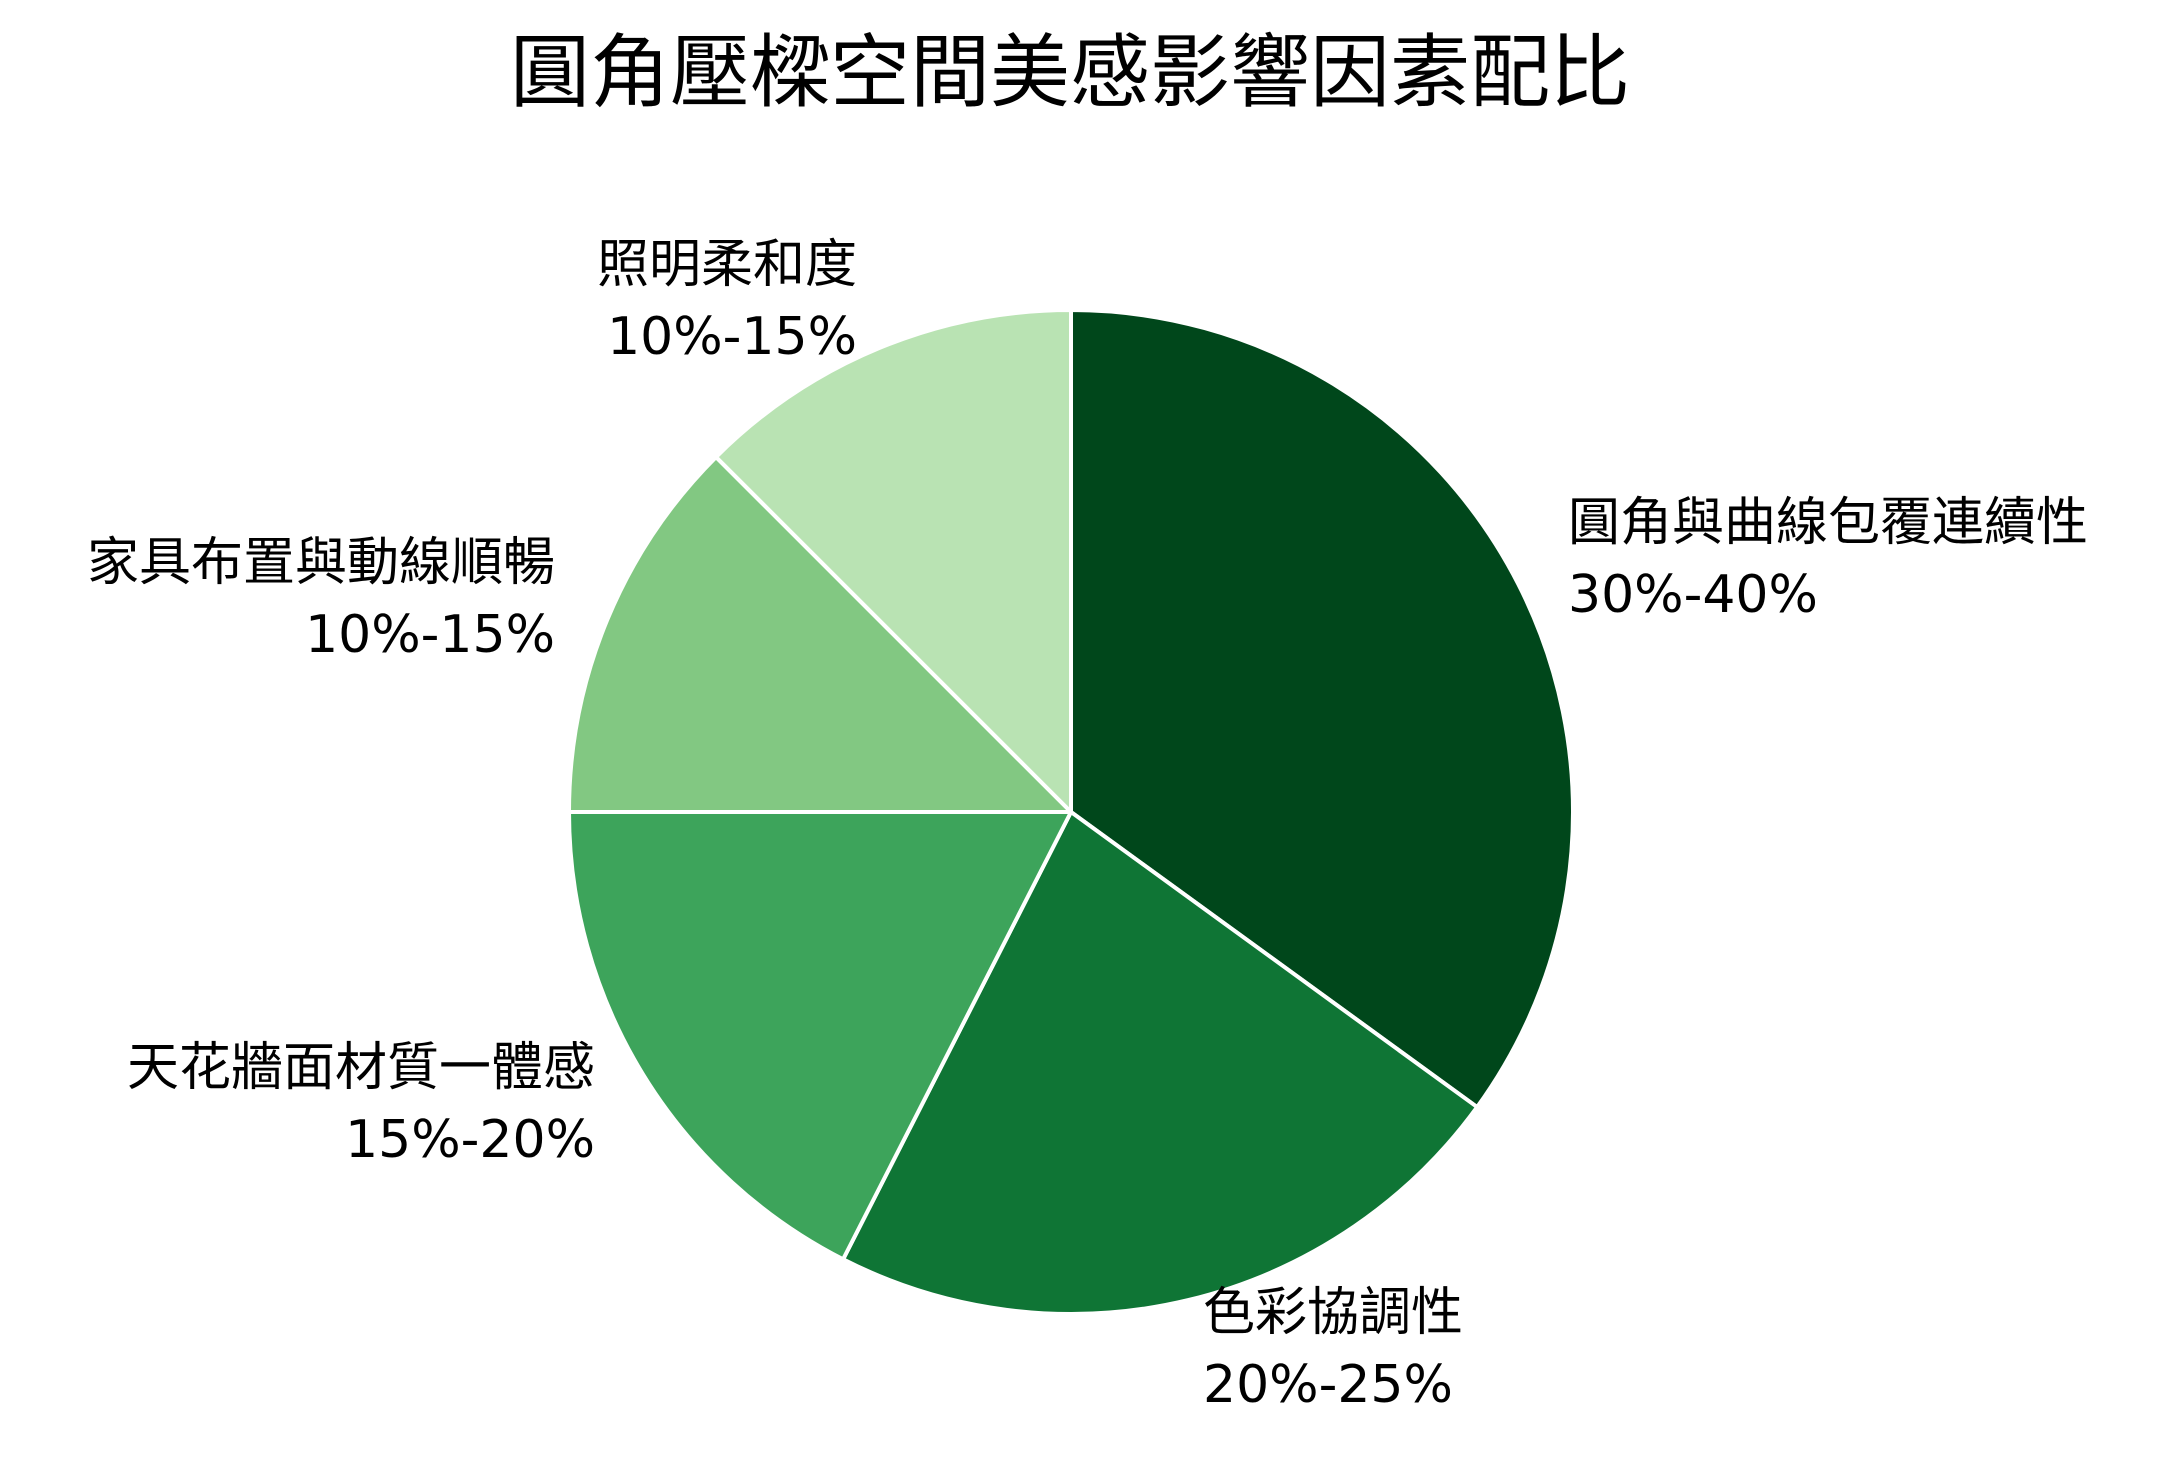  I want to click on slice-label: 色彩協調性, so click(1333, 1313).